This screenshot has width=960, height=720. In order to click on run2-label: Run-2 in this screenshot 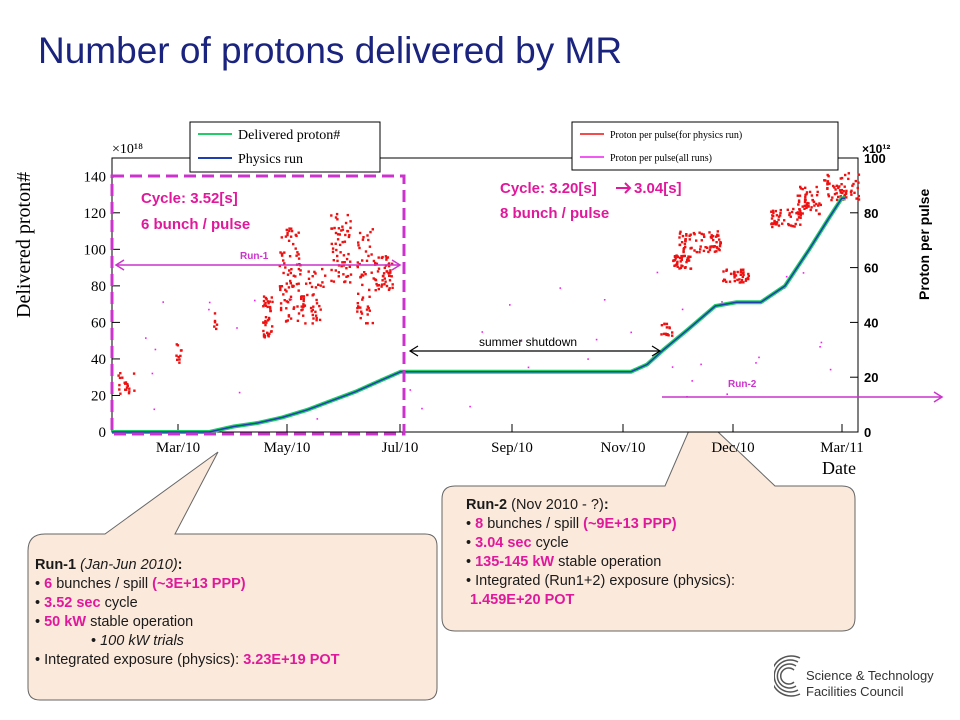, I will do `click(742, 384)`.